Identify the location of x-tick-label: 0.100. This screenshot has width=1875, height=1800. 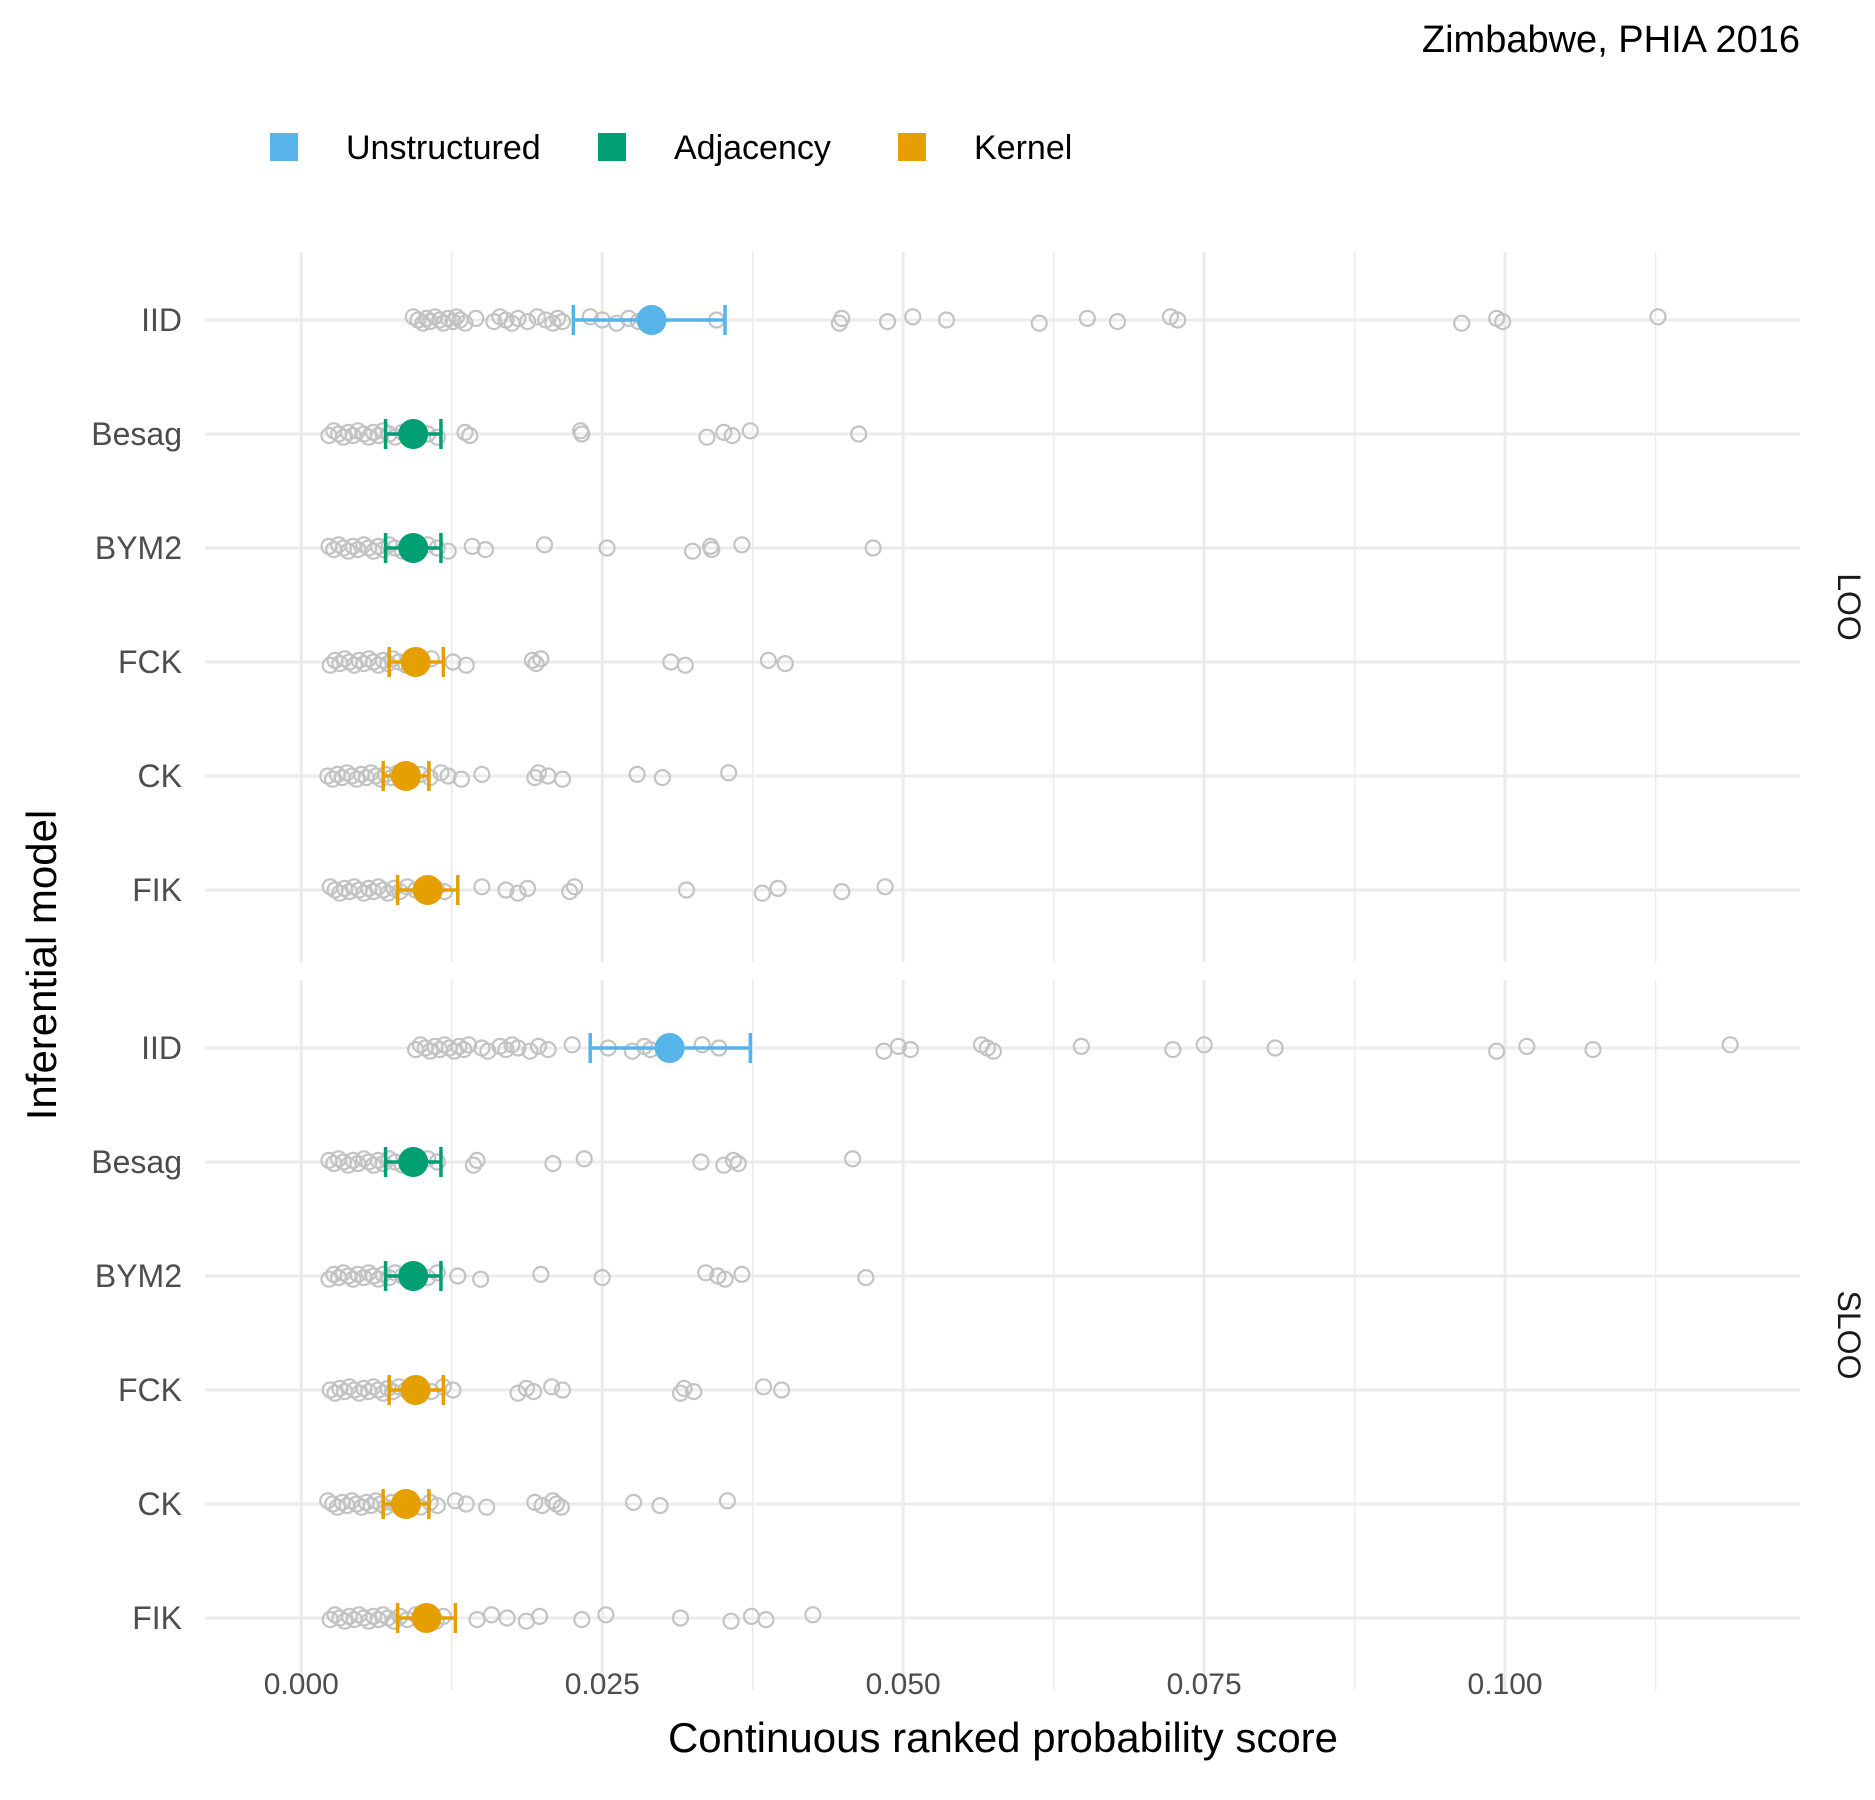
(1505, 1684).